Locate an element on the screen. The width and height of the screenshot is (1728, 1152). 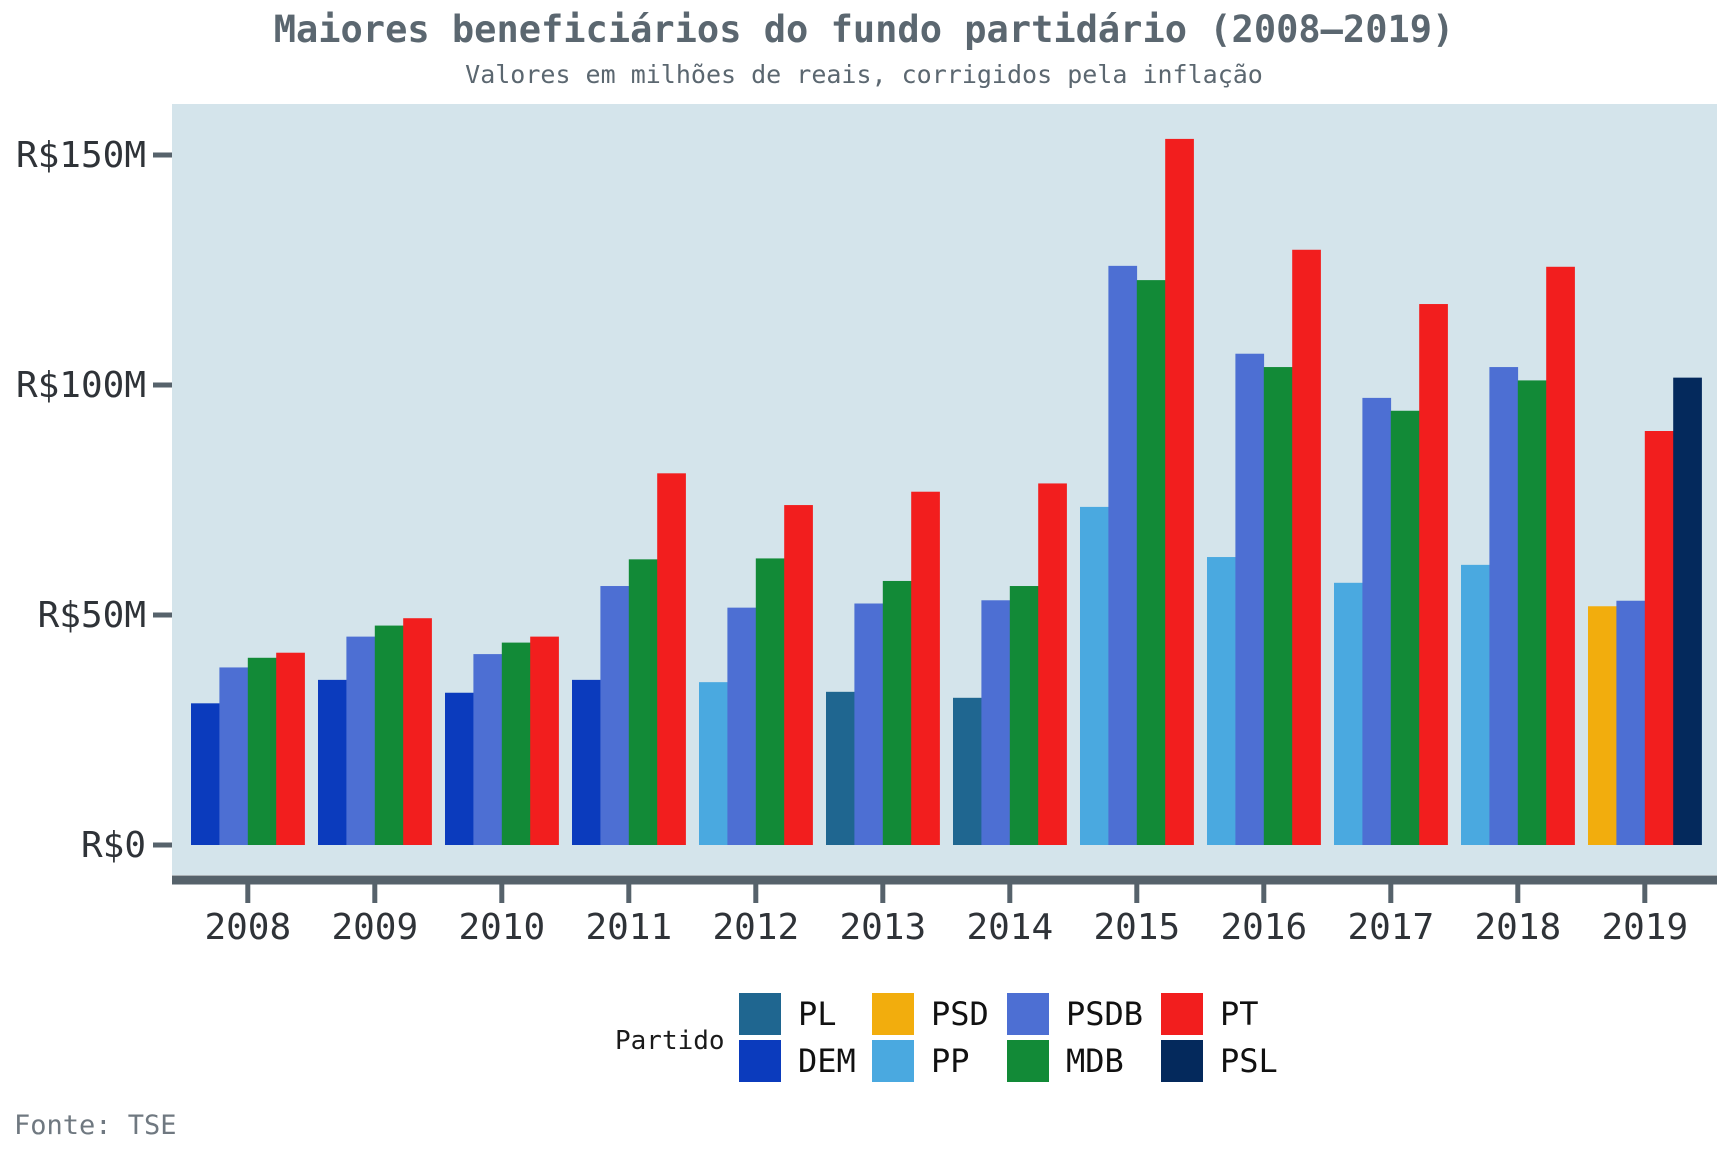
x-tick-label: 2015 is located at coordinates (1136, 927).